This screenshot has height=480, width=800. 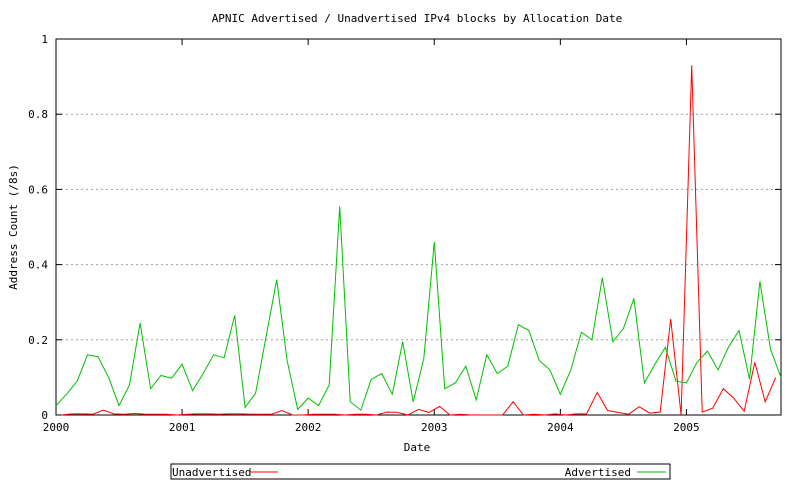 What do you see at coordinates (417, 447) in the screenshot?
I see `x-axis-label: Date` at bounding box center [417, 447].